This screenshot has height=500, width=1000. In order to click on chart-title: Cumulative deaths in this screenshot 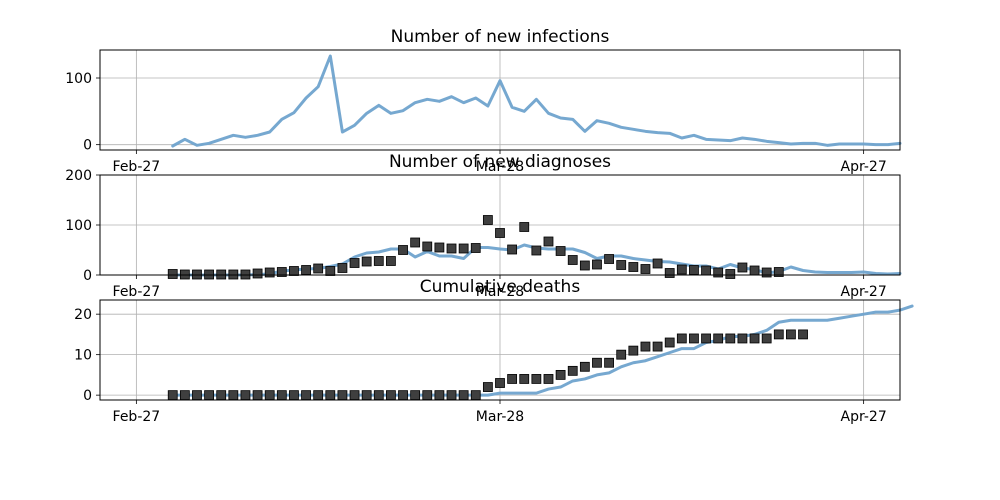, I will do `click(500, 287)`.